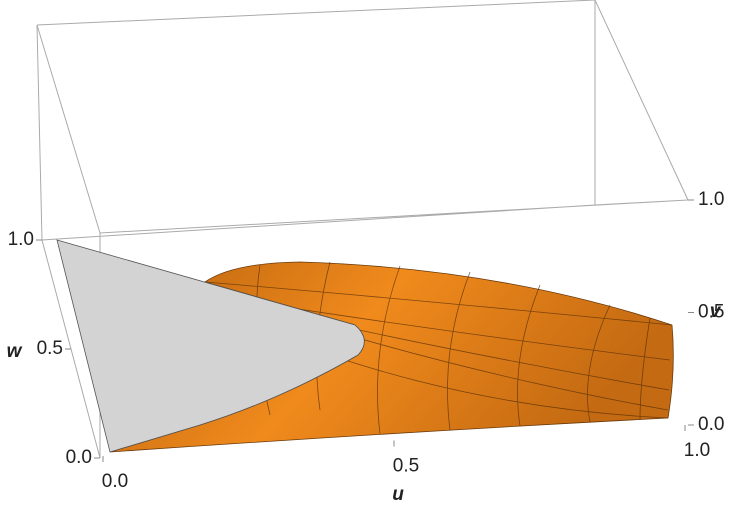 The image size is (750, 513). Describe the element at coordinates (50, 348) in the screenshot. I see `z-tick-label: 0.5` at that location.